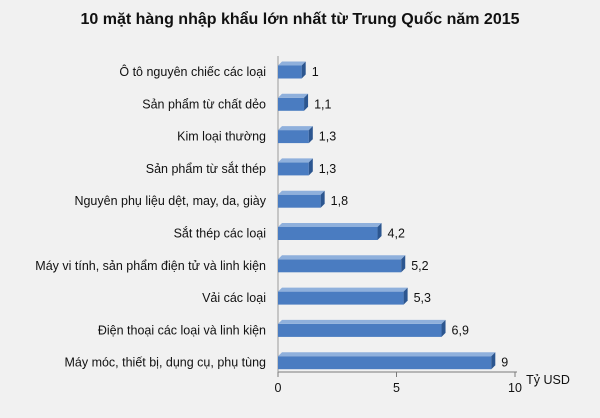 This screenshot has width=600, height=418. What do you see at coordinates (515, 388) in the screenshot?
I see `x-tick-label: 10` at bounding box center [515, 388].